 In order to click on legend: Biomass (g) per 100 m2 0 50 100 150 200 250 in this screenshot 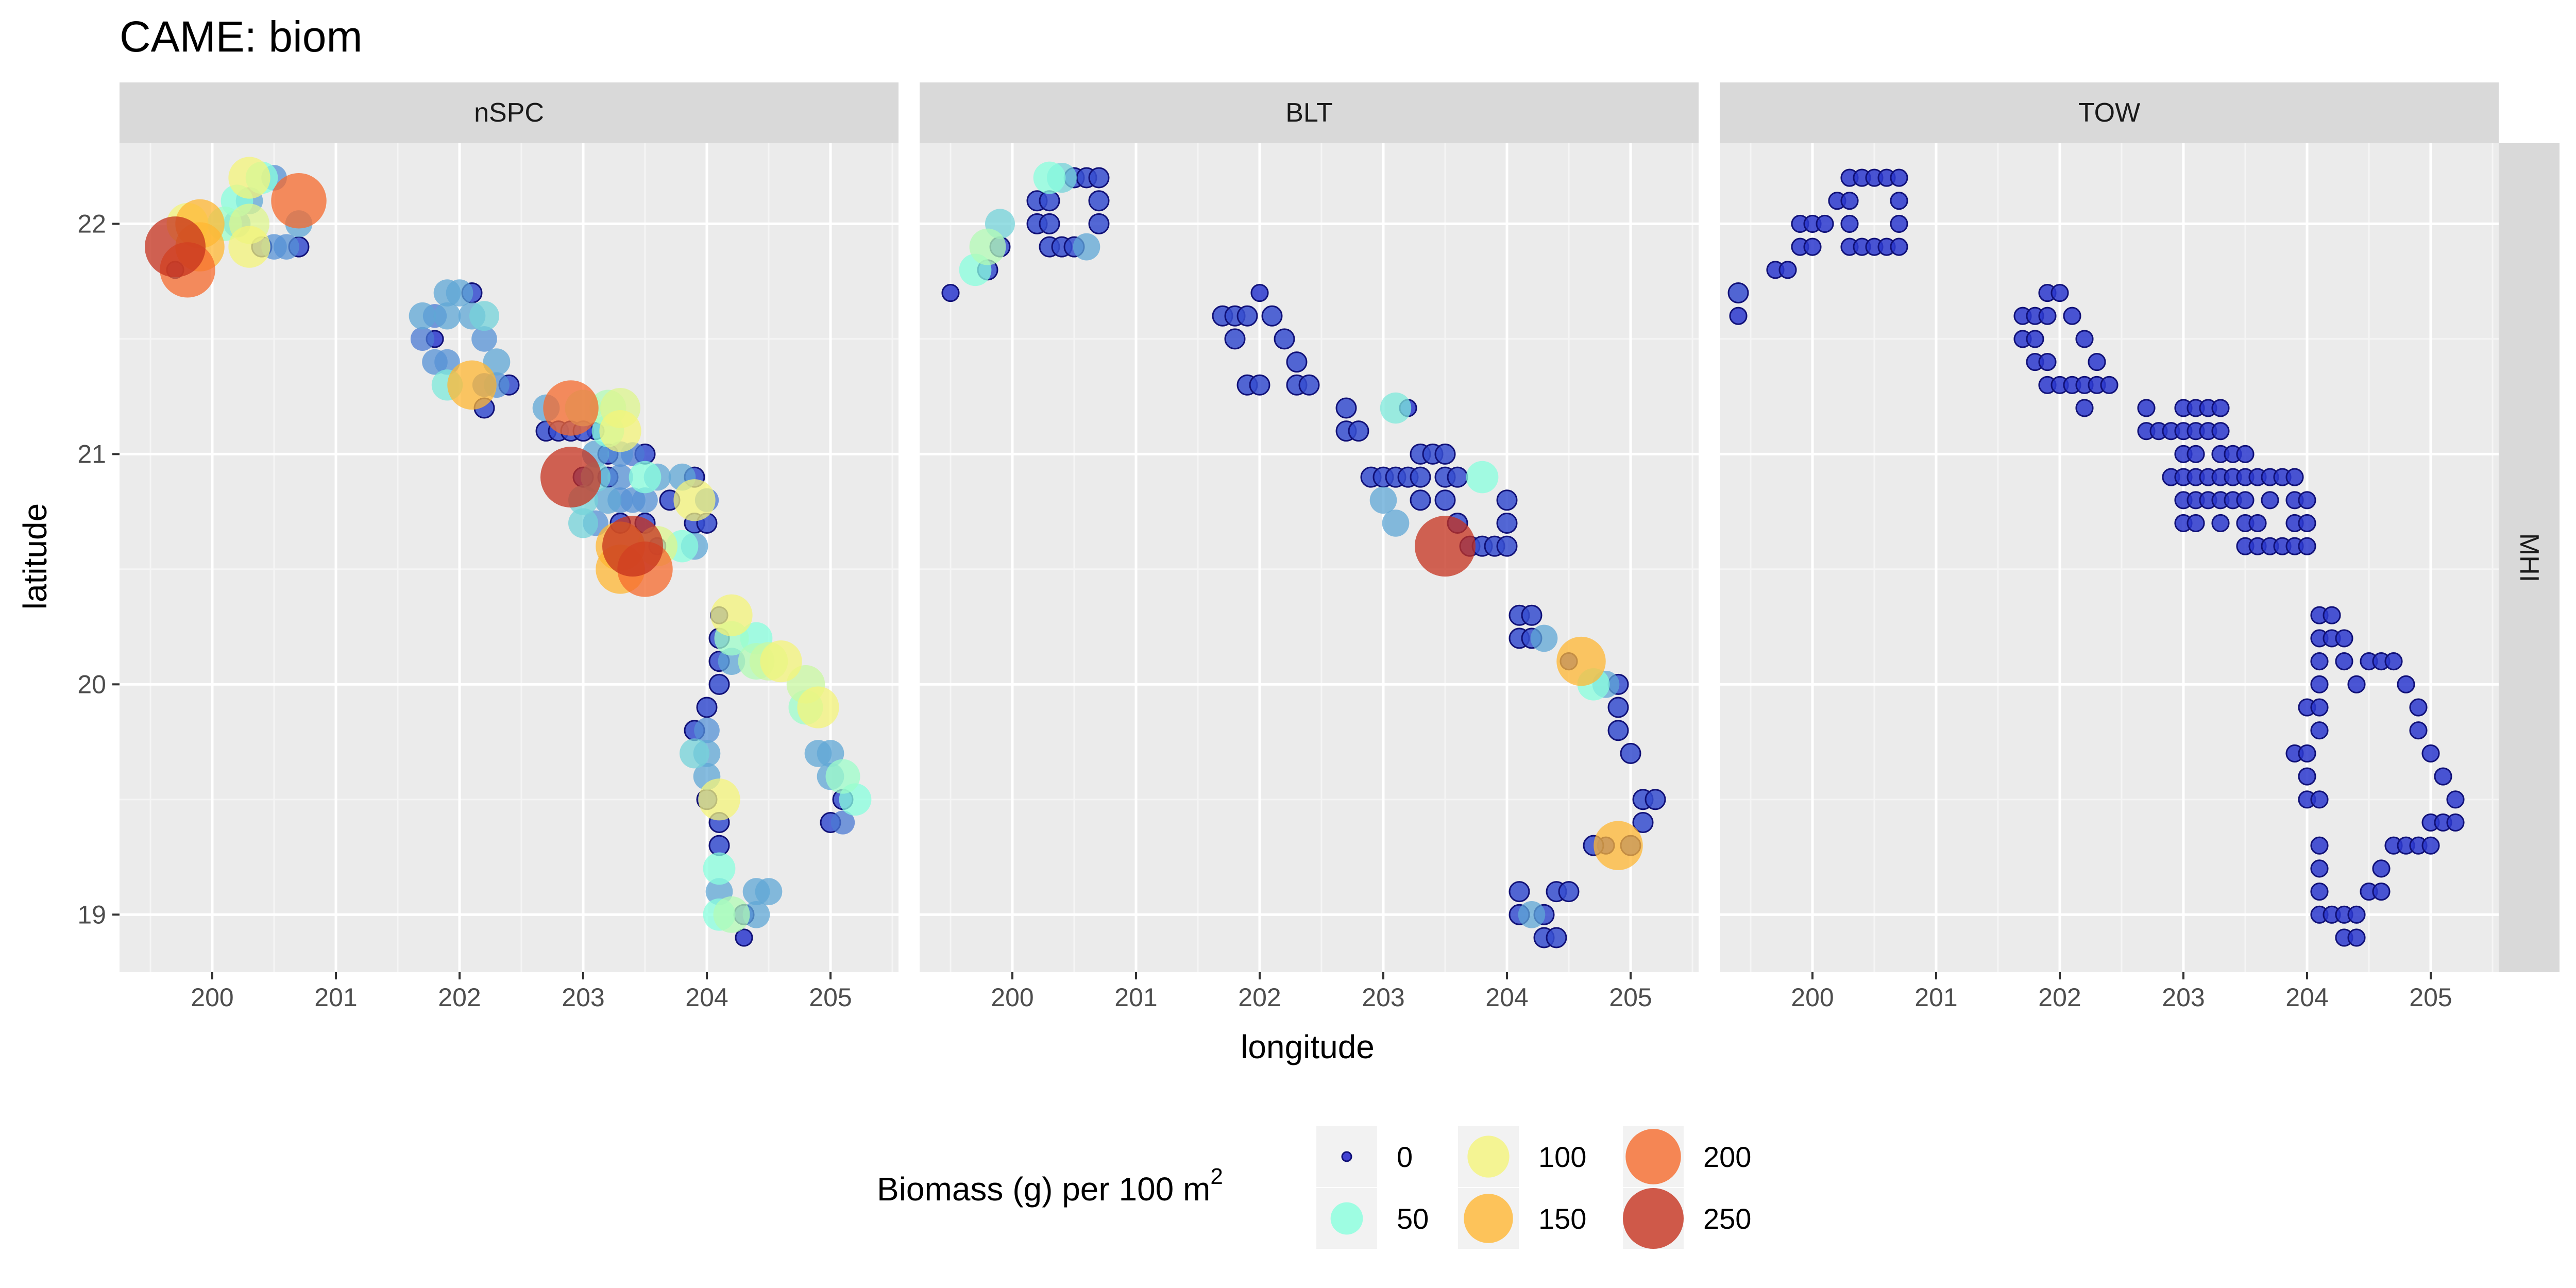, I will do `click(1314, 1187)`.